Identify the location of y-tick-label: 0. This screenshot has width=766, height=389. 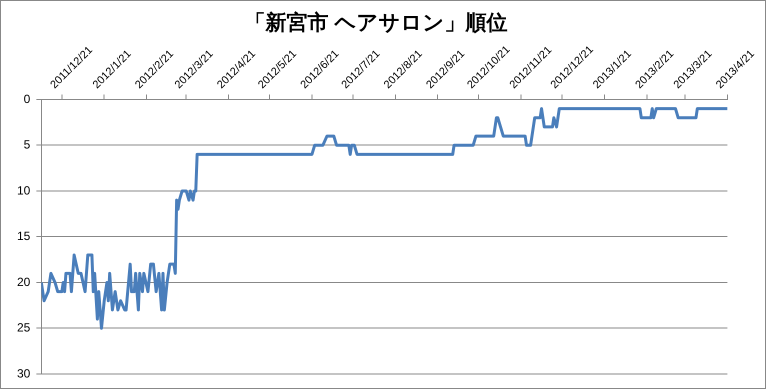
(27, 99).